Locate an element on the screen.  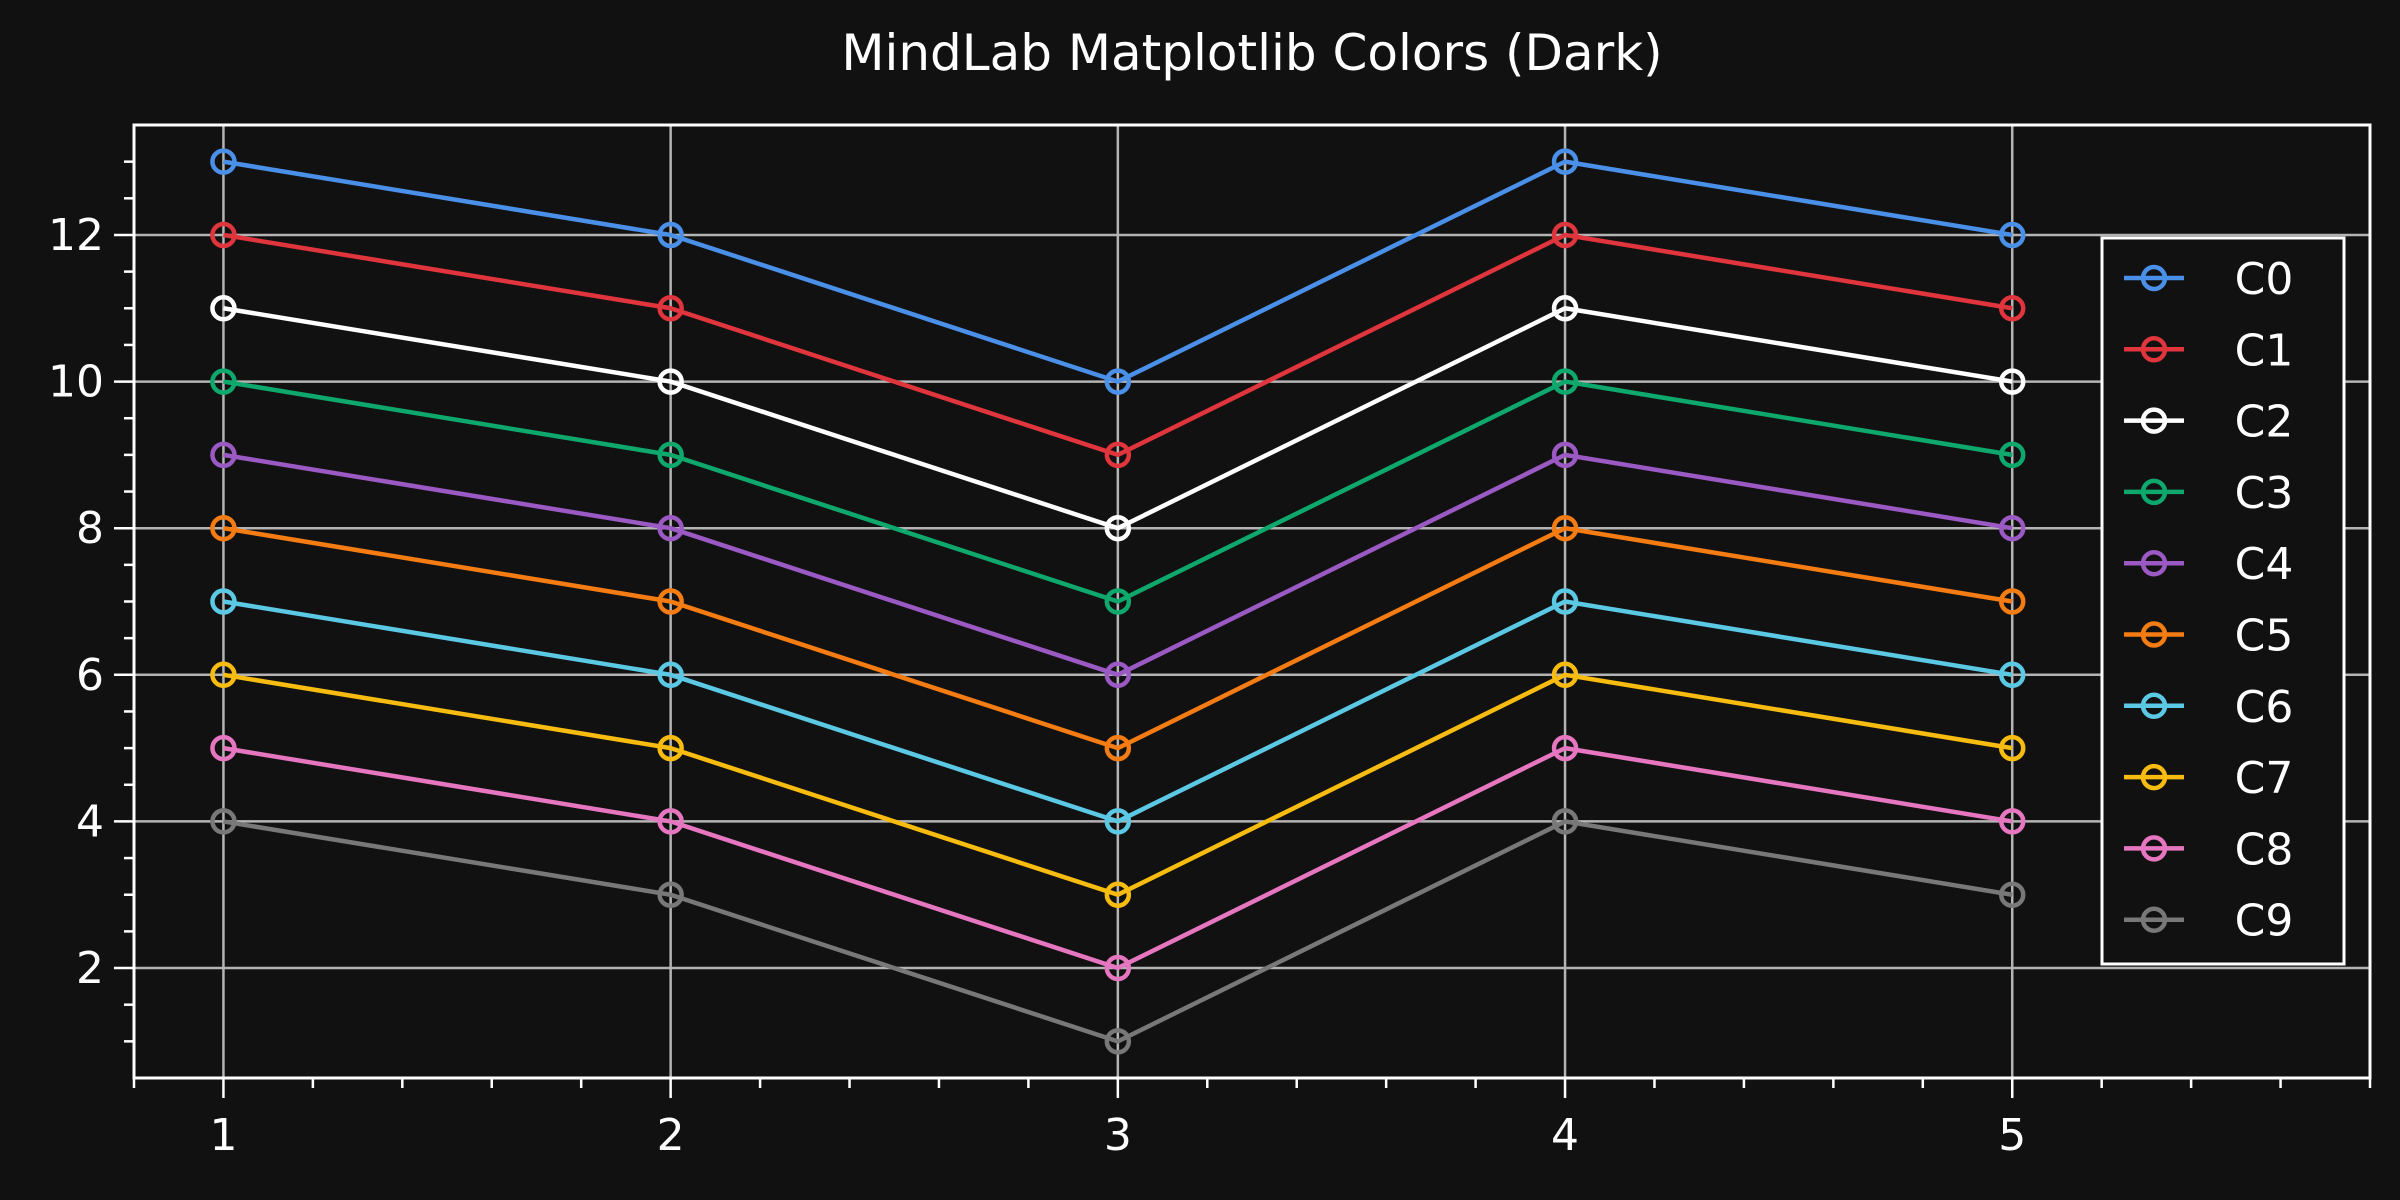
x-tick-label: 3 is located at coordinates (1118, 1135).